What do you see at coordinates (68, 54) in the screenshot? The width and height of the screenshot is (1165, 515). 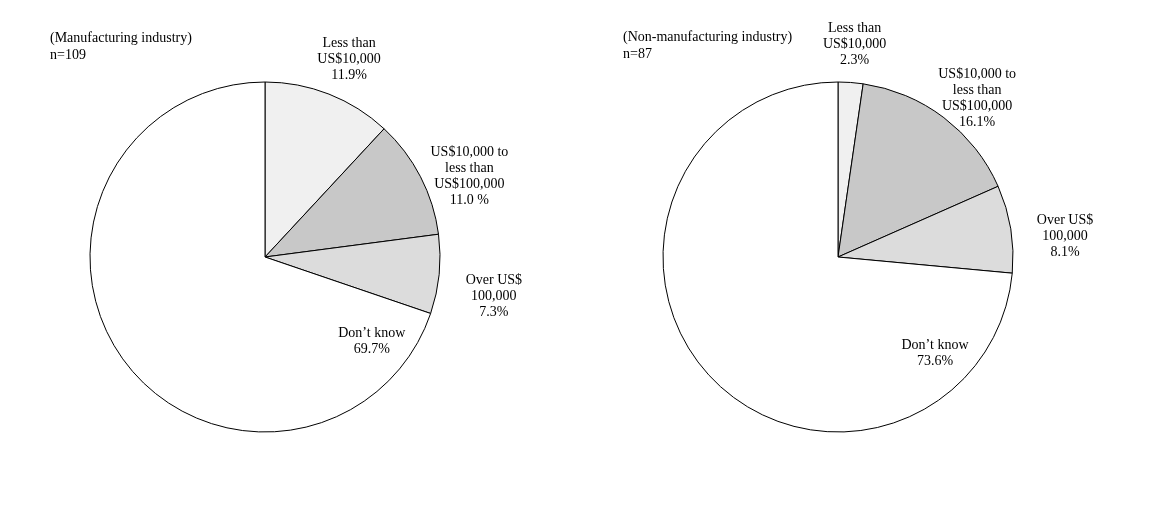 I see `text: n=109` at bounding box center [68, 54].